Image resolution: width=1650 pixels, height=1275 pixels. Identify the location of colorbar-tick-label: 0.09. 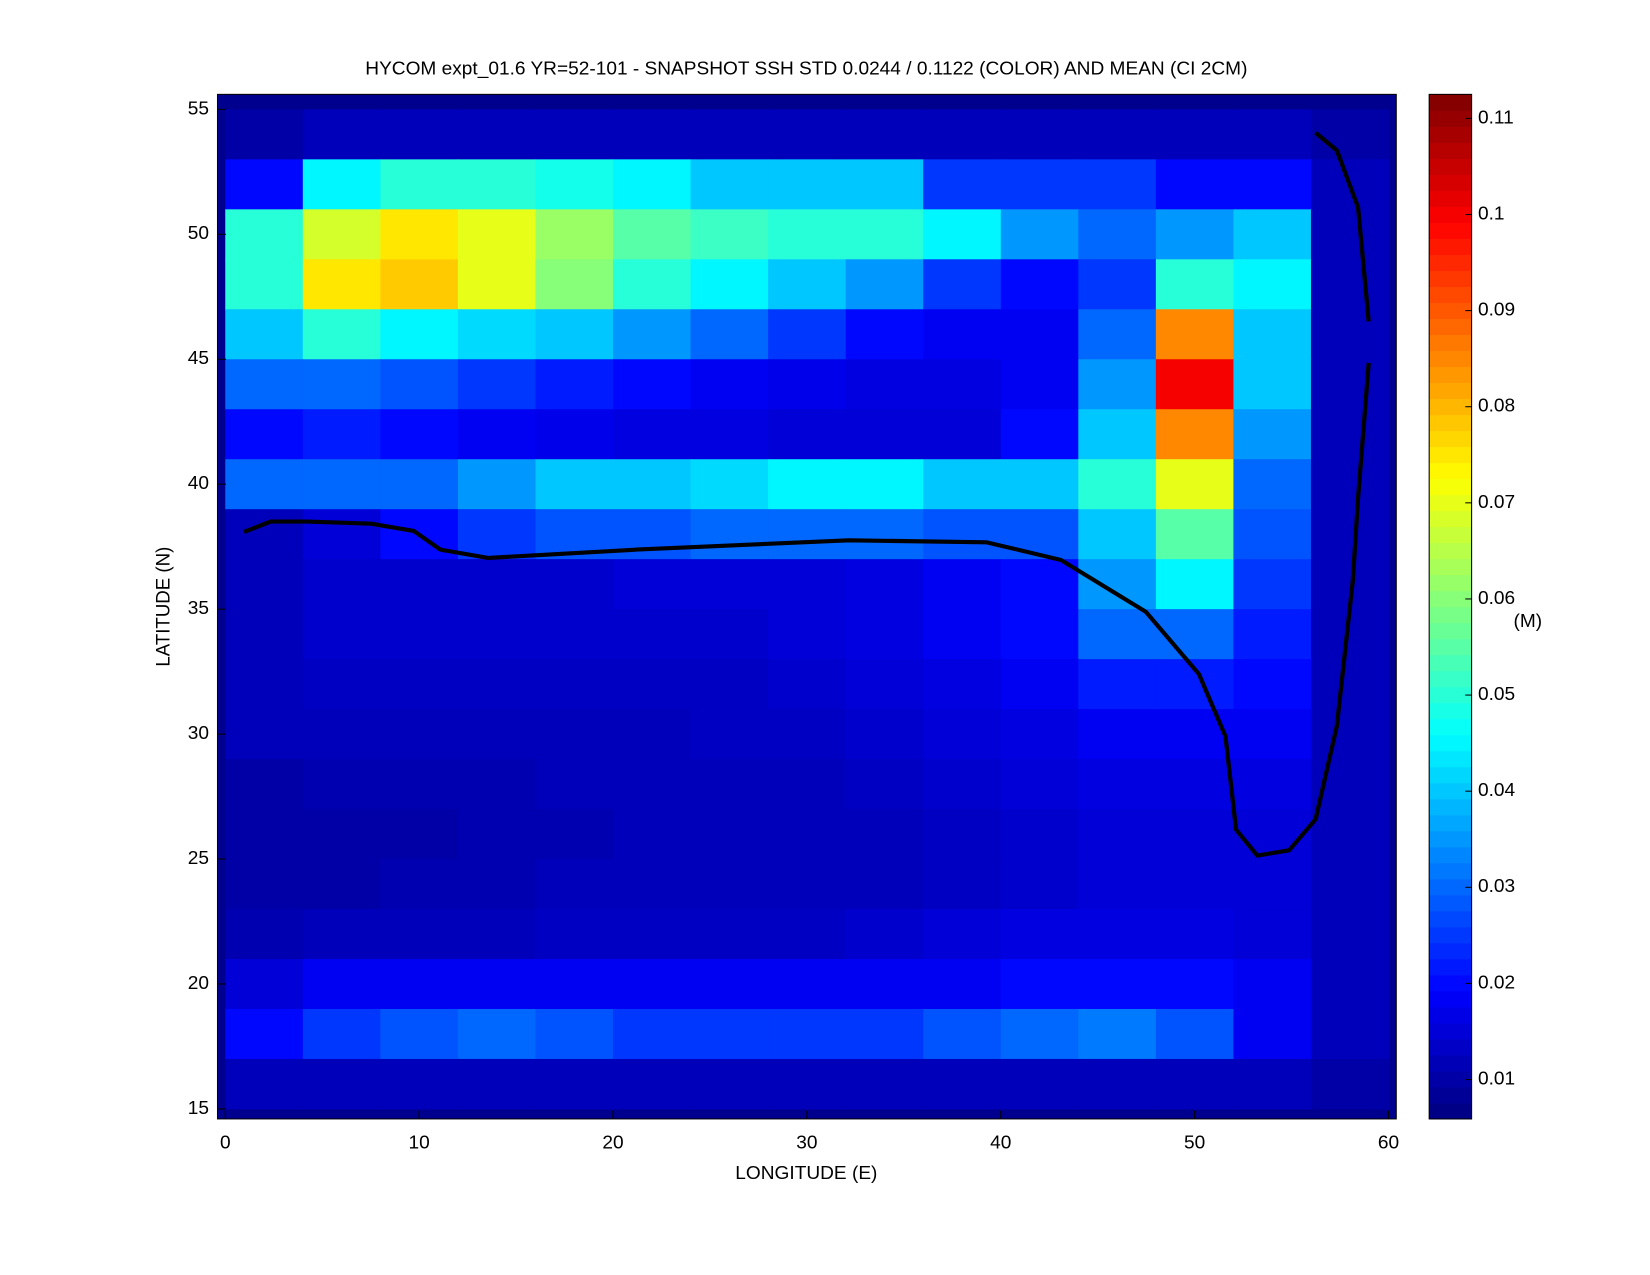
(1496, 310).